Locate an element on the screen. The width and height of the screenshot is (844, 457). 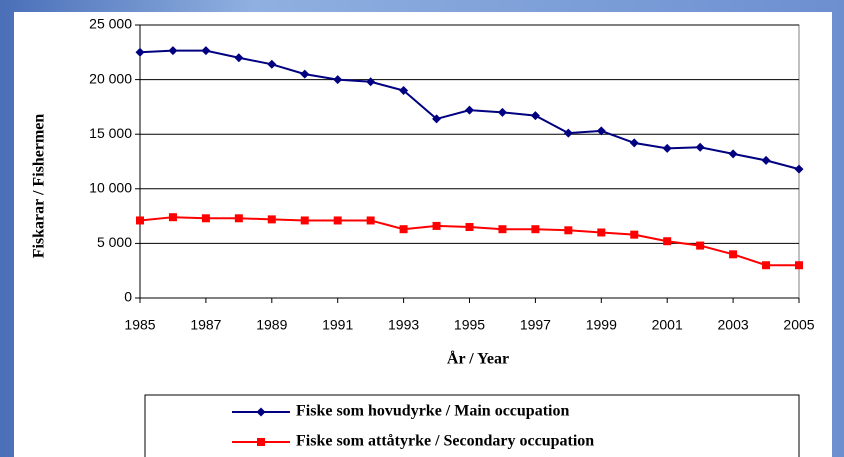
x-tick-label: 1997 is located at coordinates (535, 325).